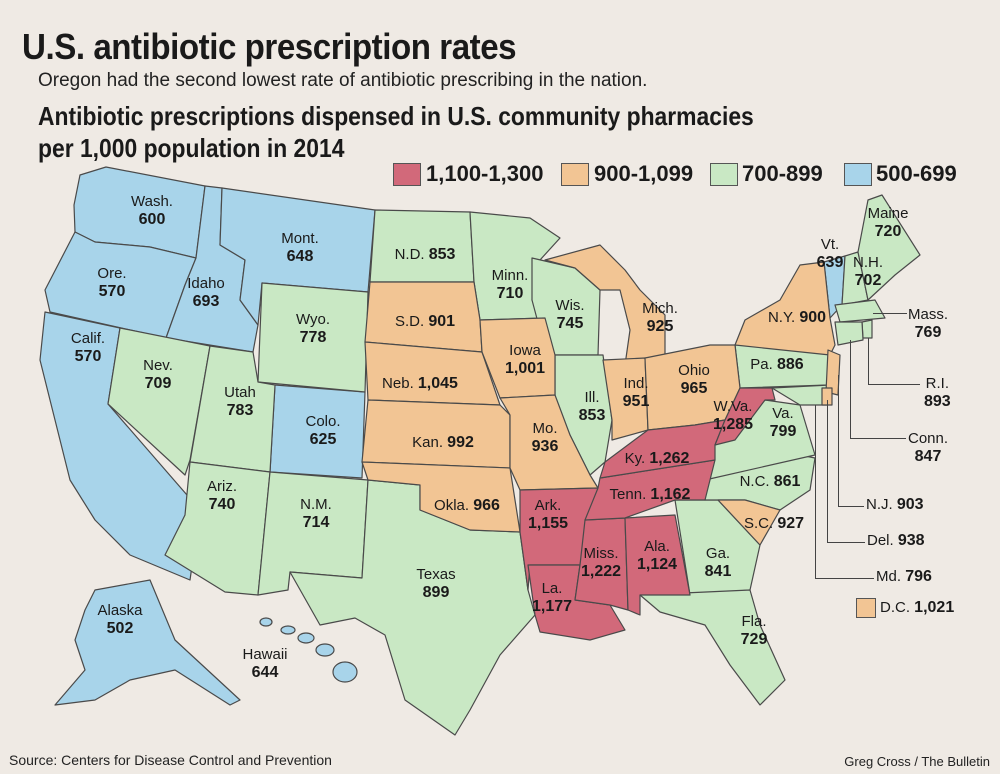 This screenshot has width=1000, height=774. I want to click on label-nc: N.C. 861, so click(770, 481).